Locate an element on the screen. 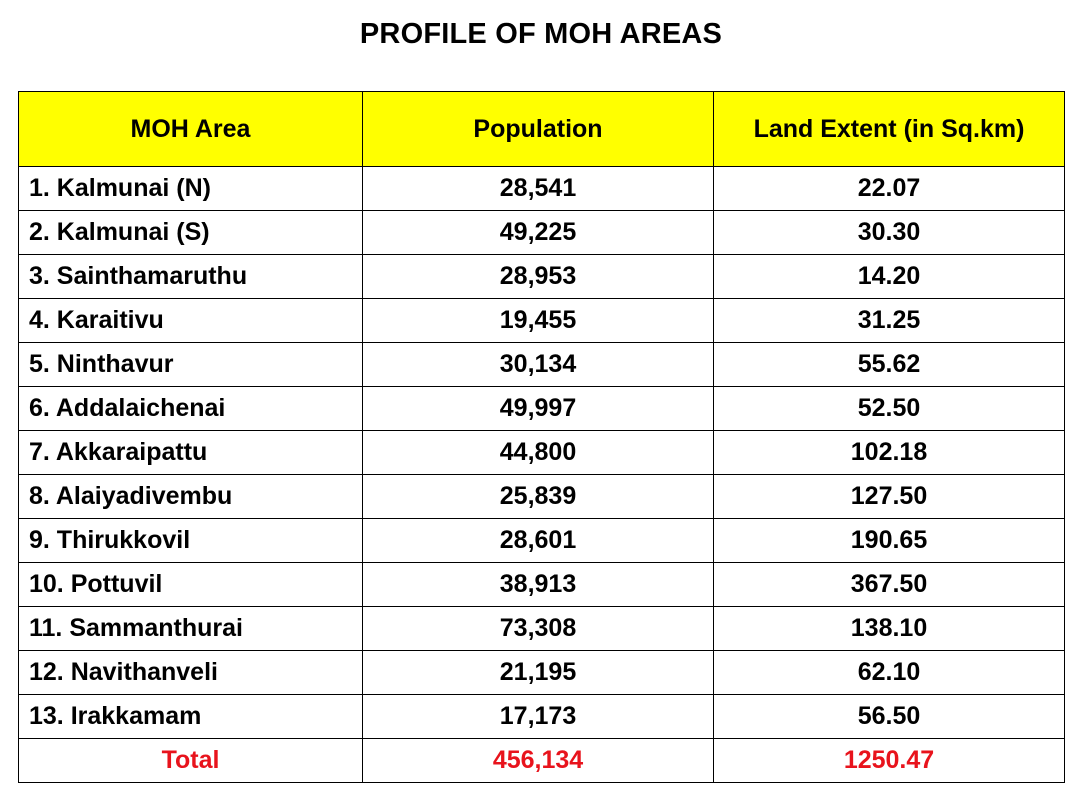  cell-land-extent: 190.65 is located at coordinates (889, 540).